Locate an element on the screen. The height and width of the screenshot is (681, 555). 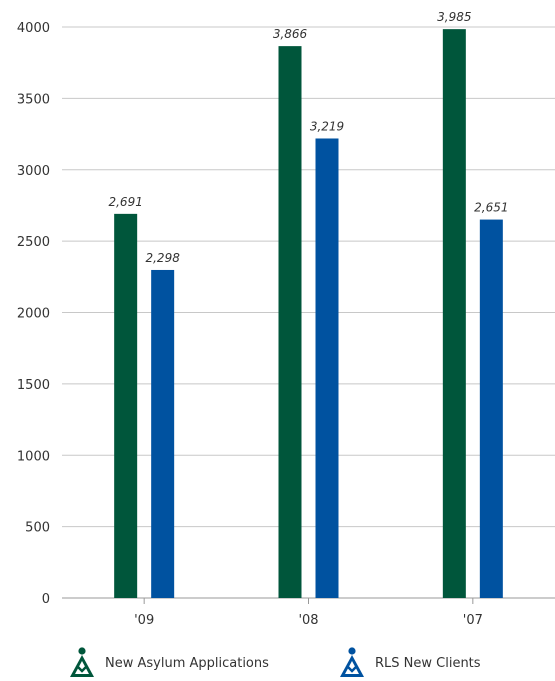
y-tick-label: 1000 is located at coordinates (33, 456).